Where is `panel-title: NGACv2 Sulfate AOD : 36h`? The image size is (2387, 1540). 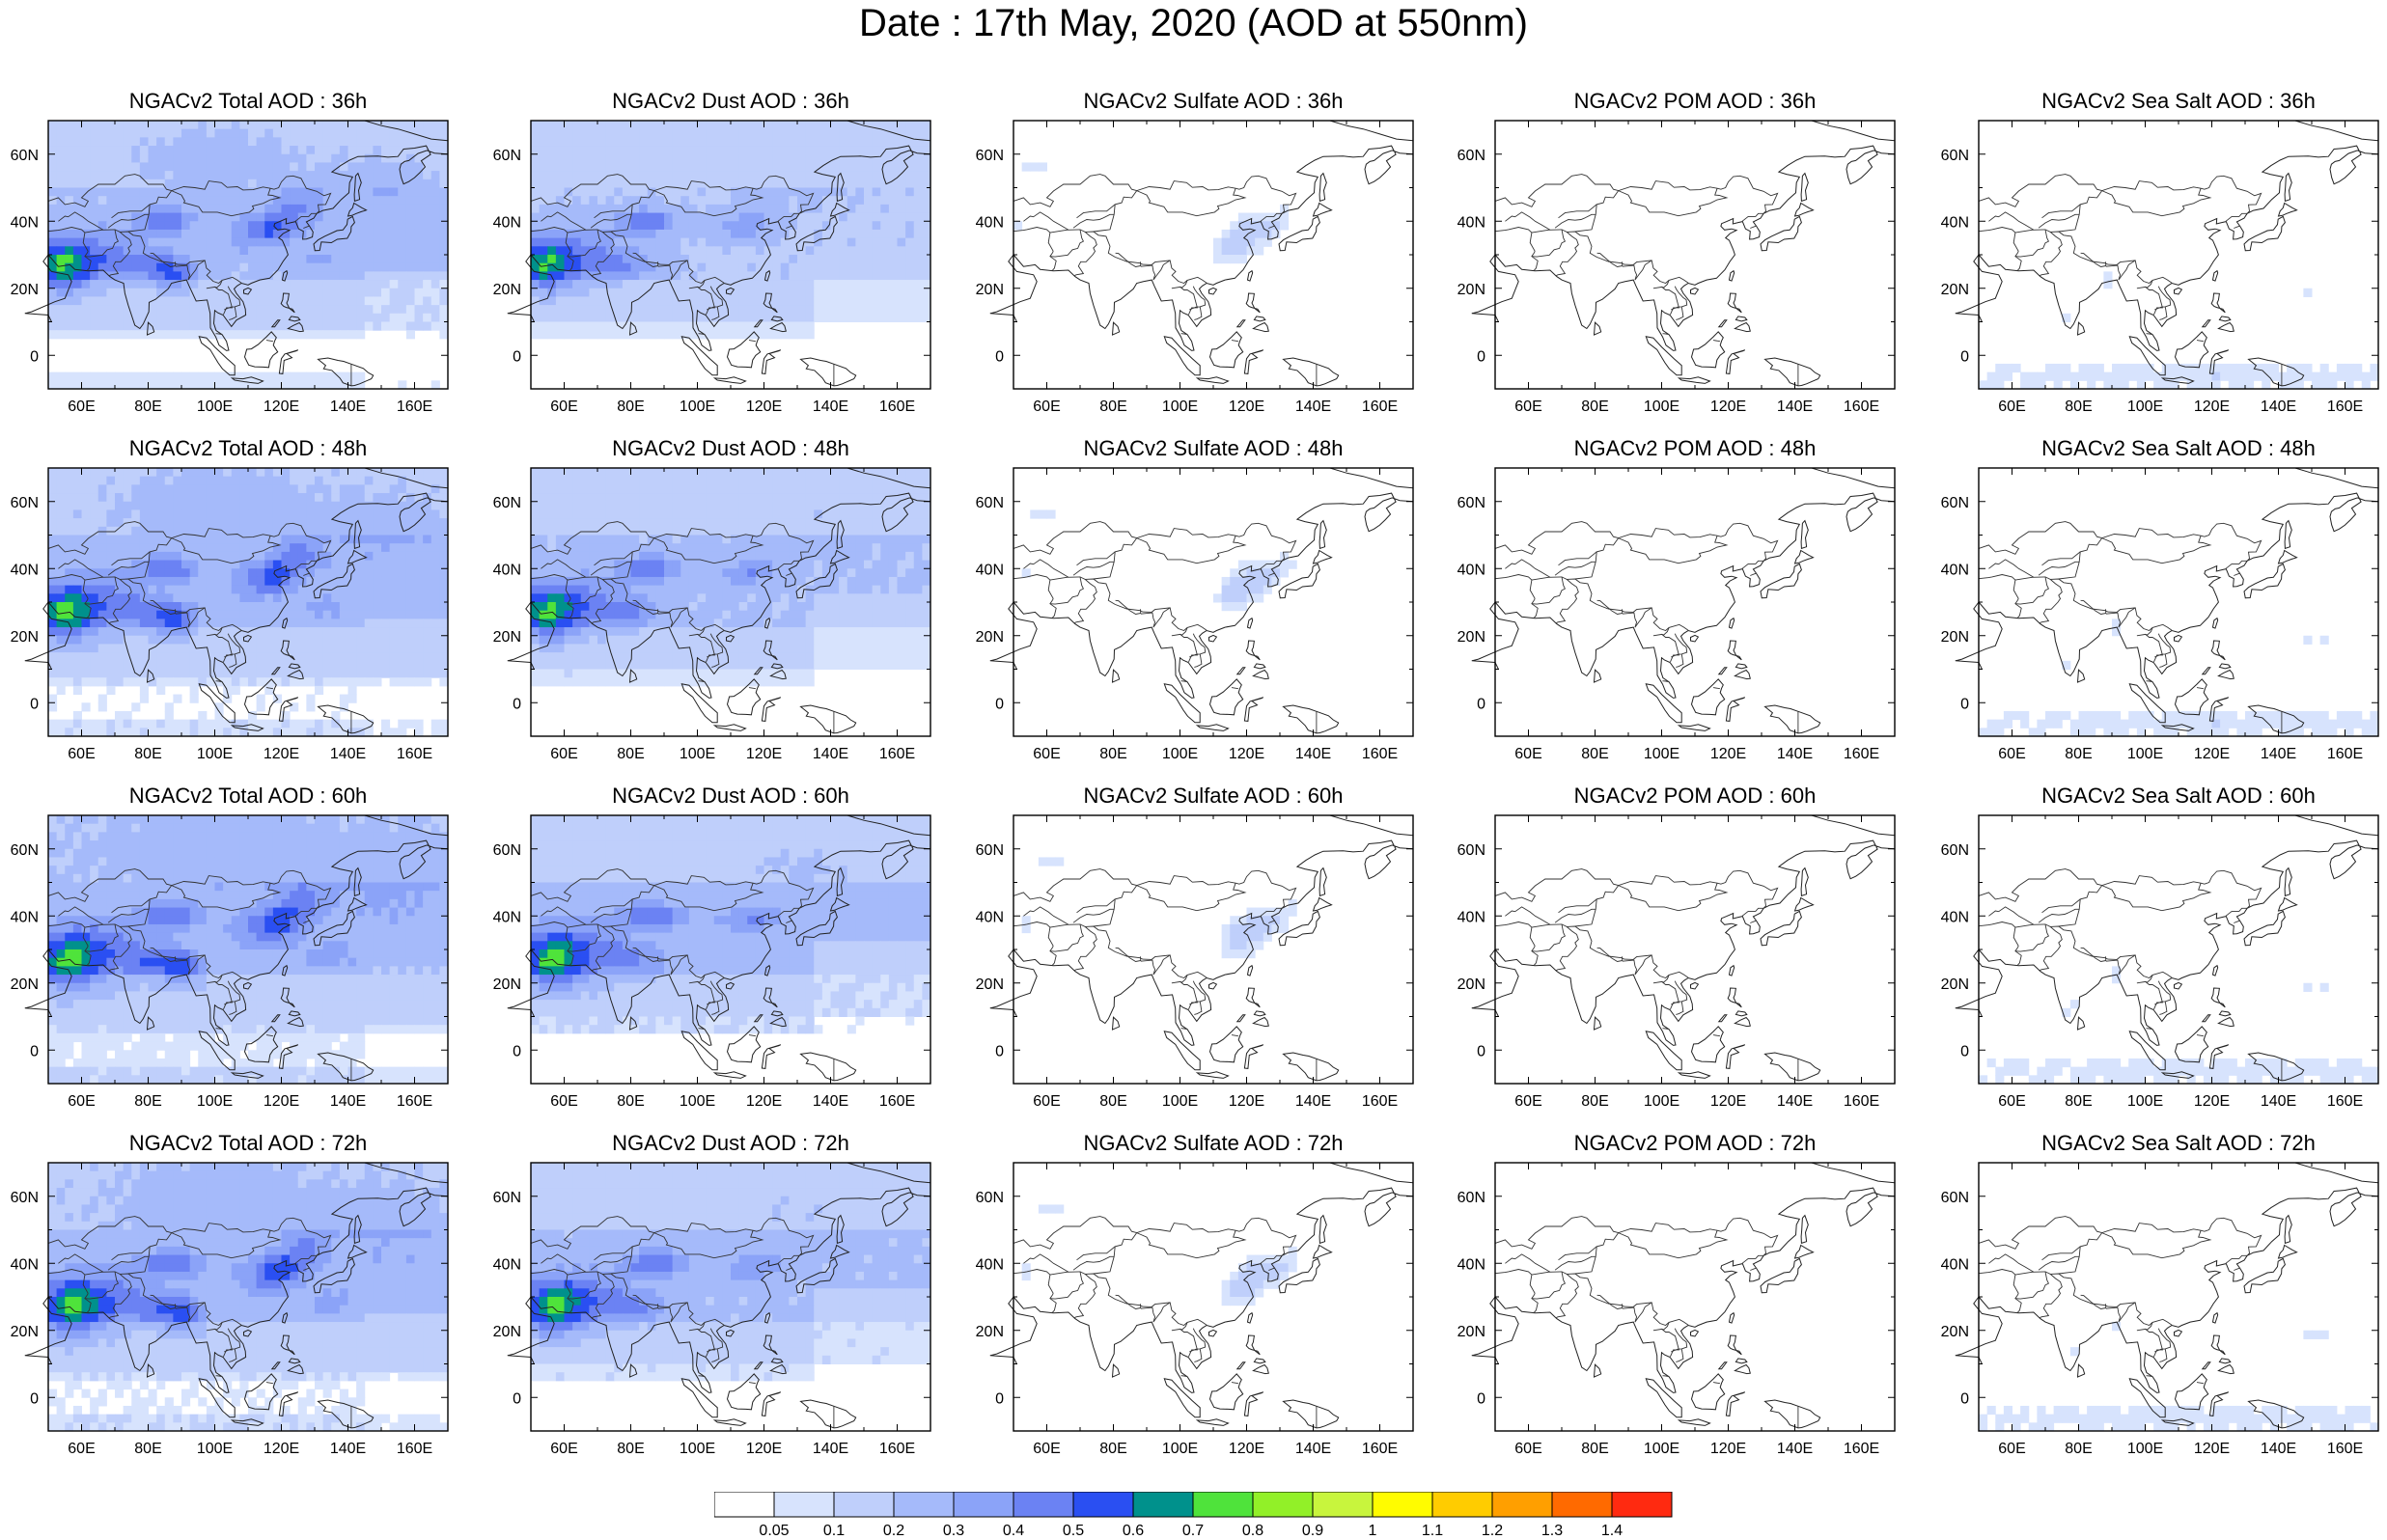
panel-title: NGACv2 Sulfate AOD : 36h is located at coordinates (1213, 101).